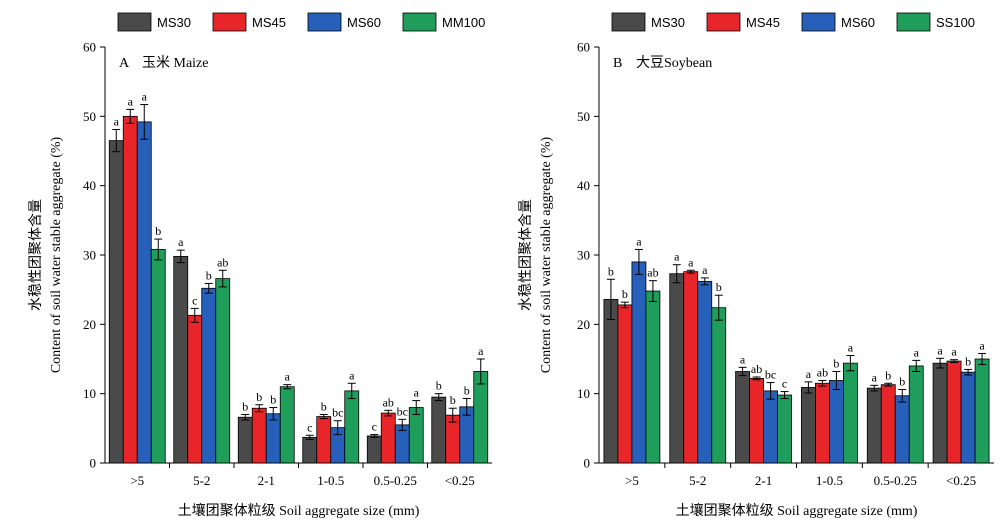 This screenshot has height=532, width=1000. I want to click on y-tick-label: 60, so click(89, 47).